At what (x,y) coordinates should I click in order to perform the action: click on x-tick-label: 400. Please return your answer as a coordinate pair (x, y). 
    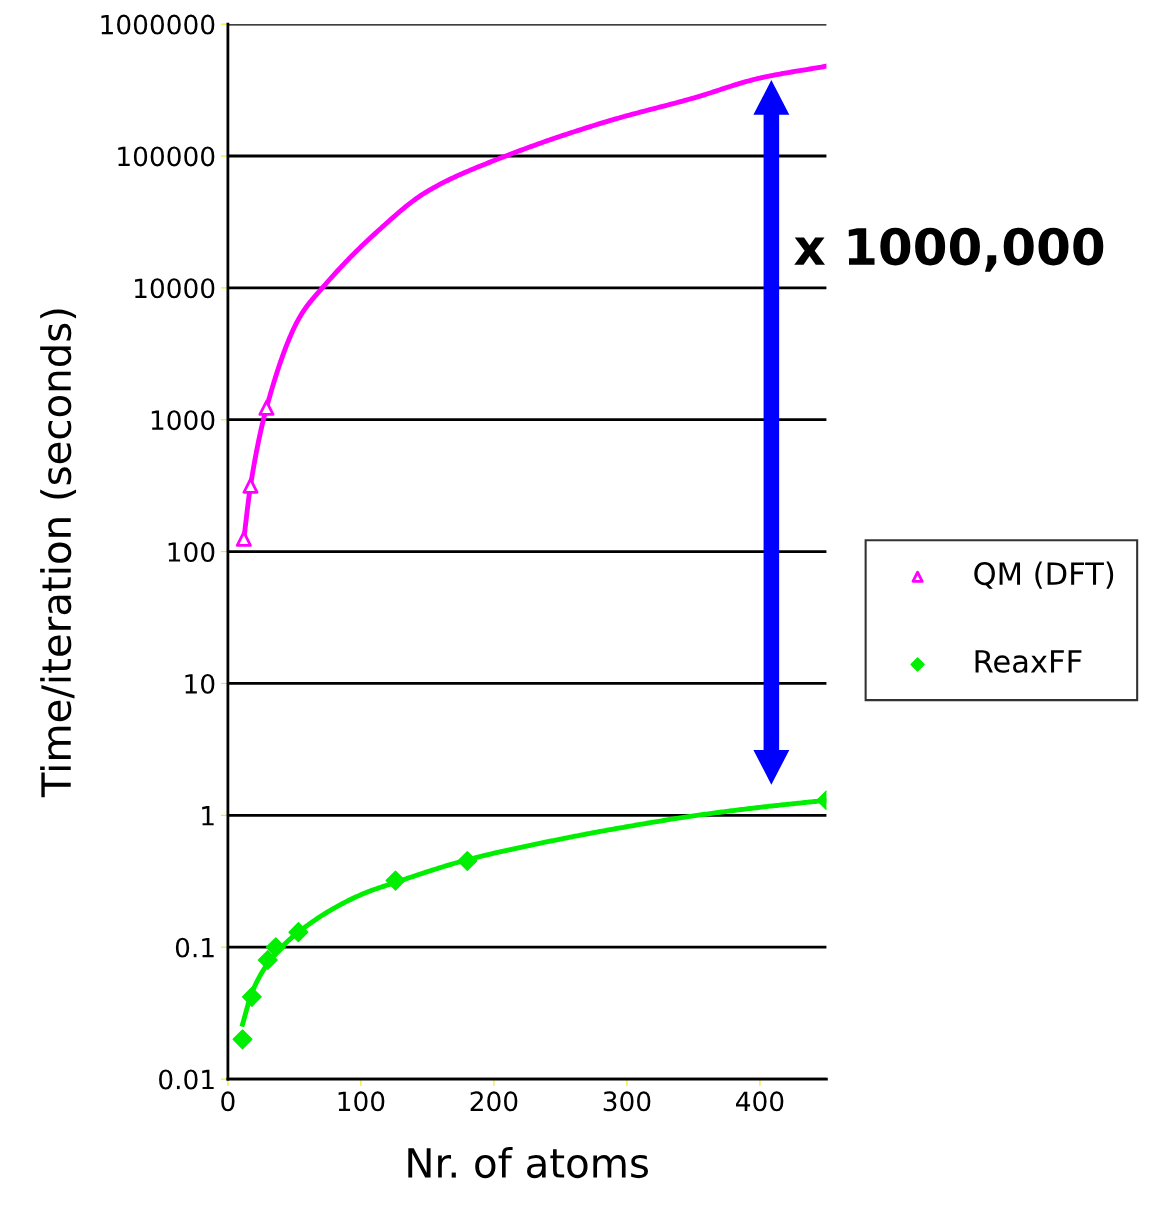
    Looking at the image, I should click on (760, 1101).